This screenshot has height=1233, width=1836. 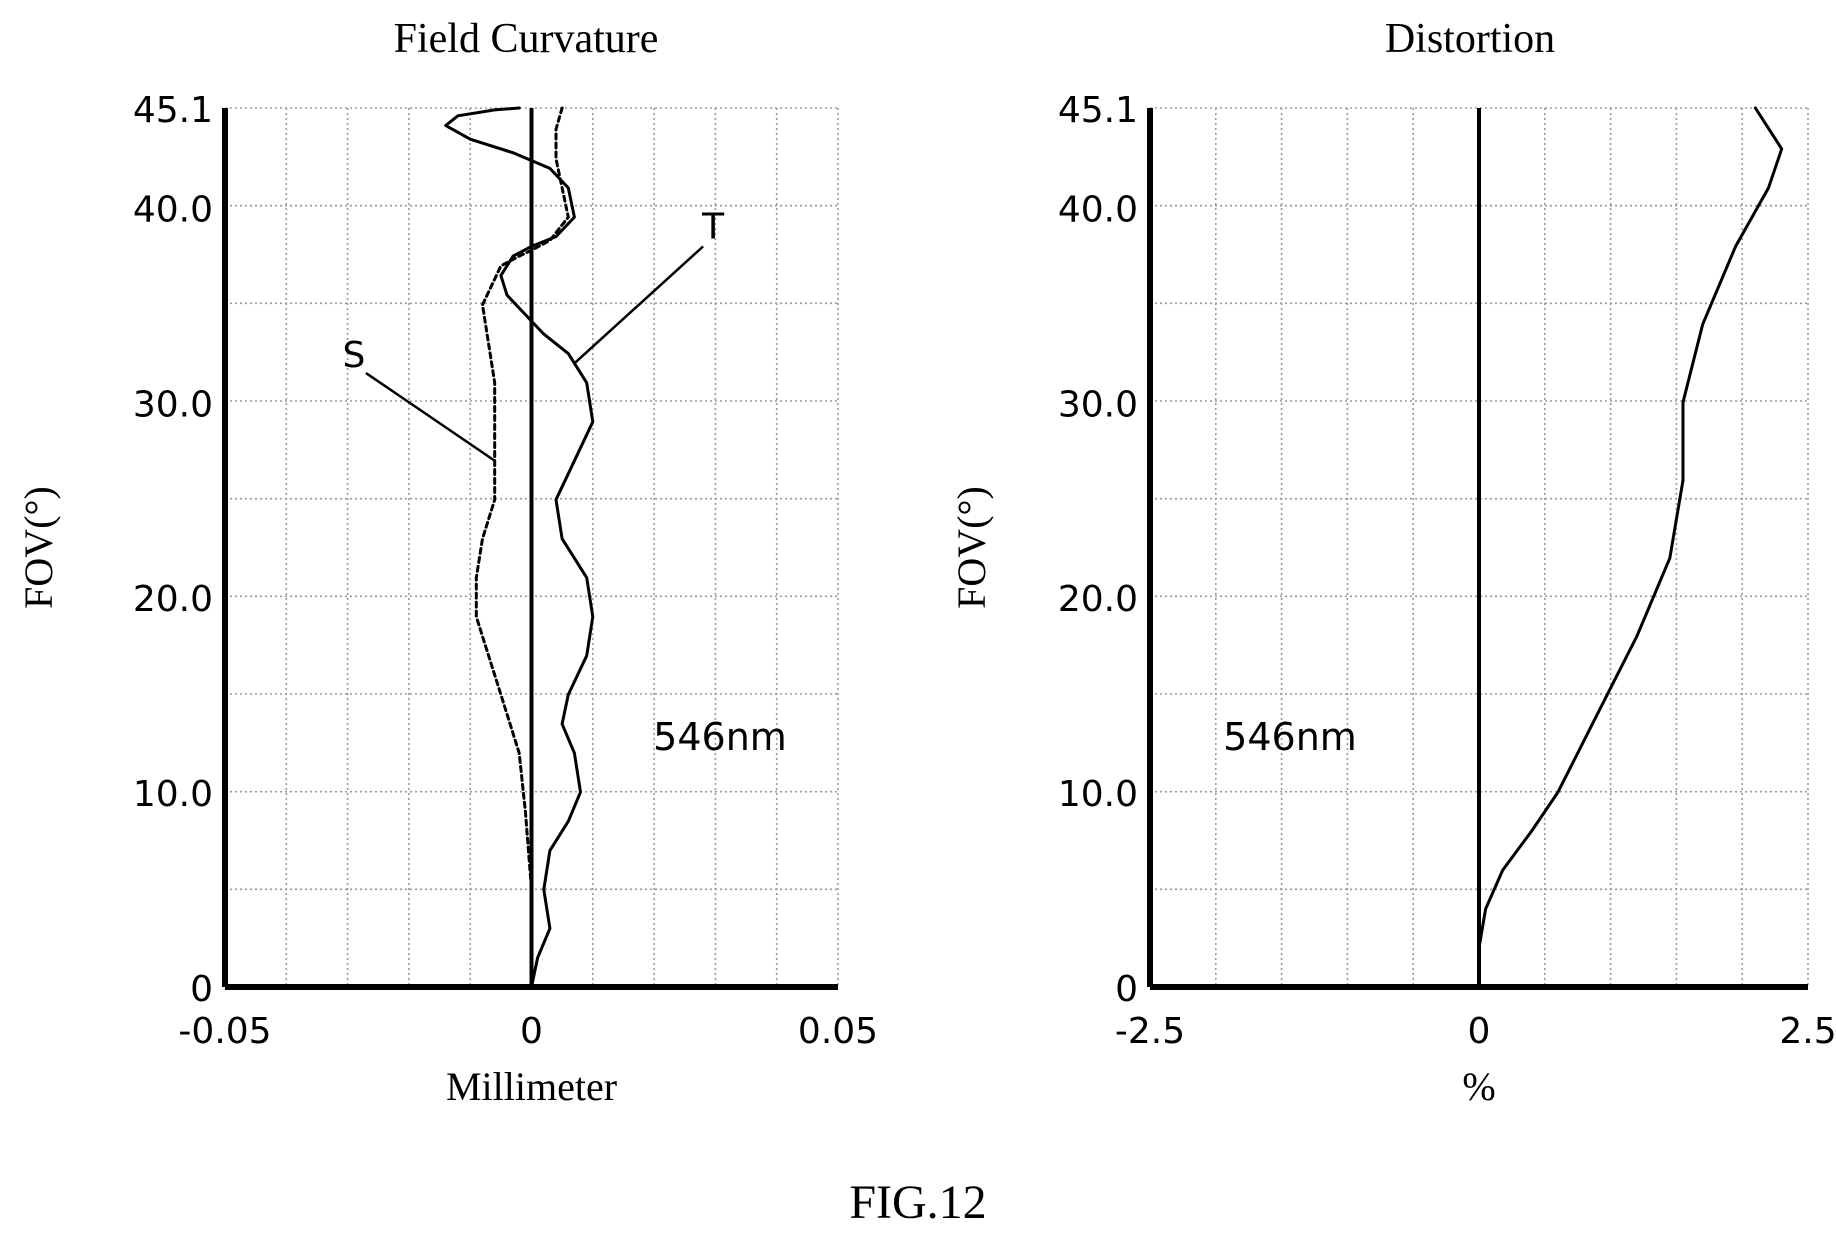 I want to click on distortion-curve, so click(x=1630, y=528).